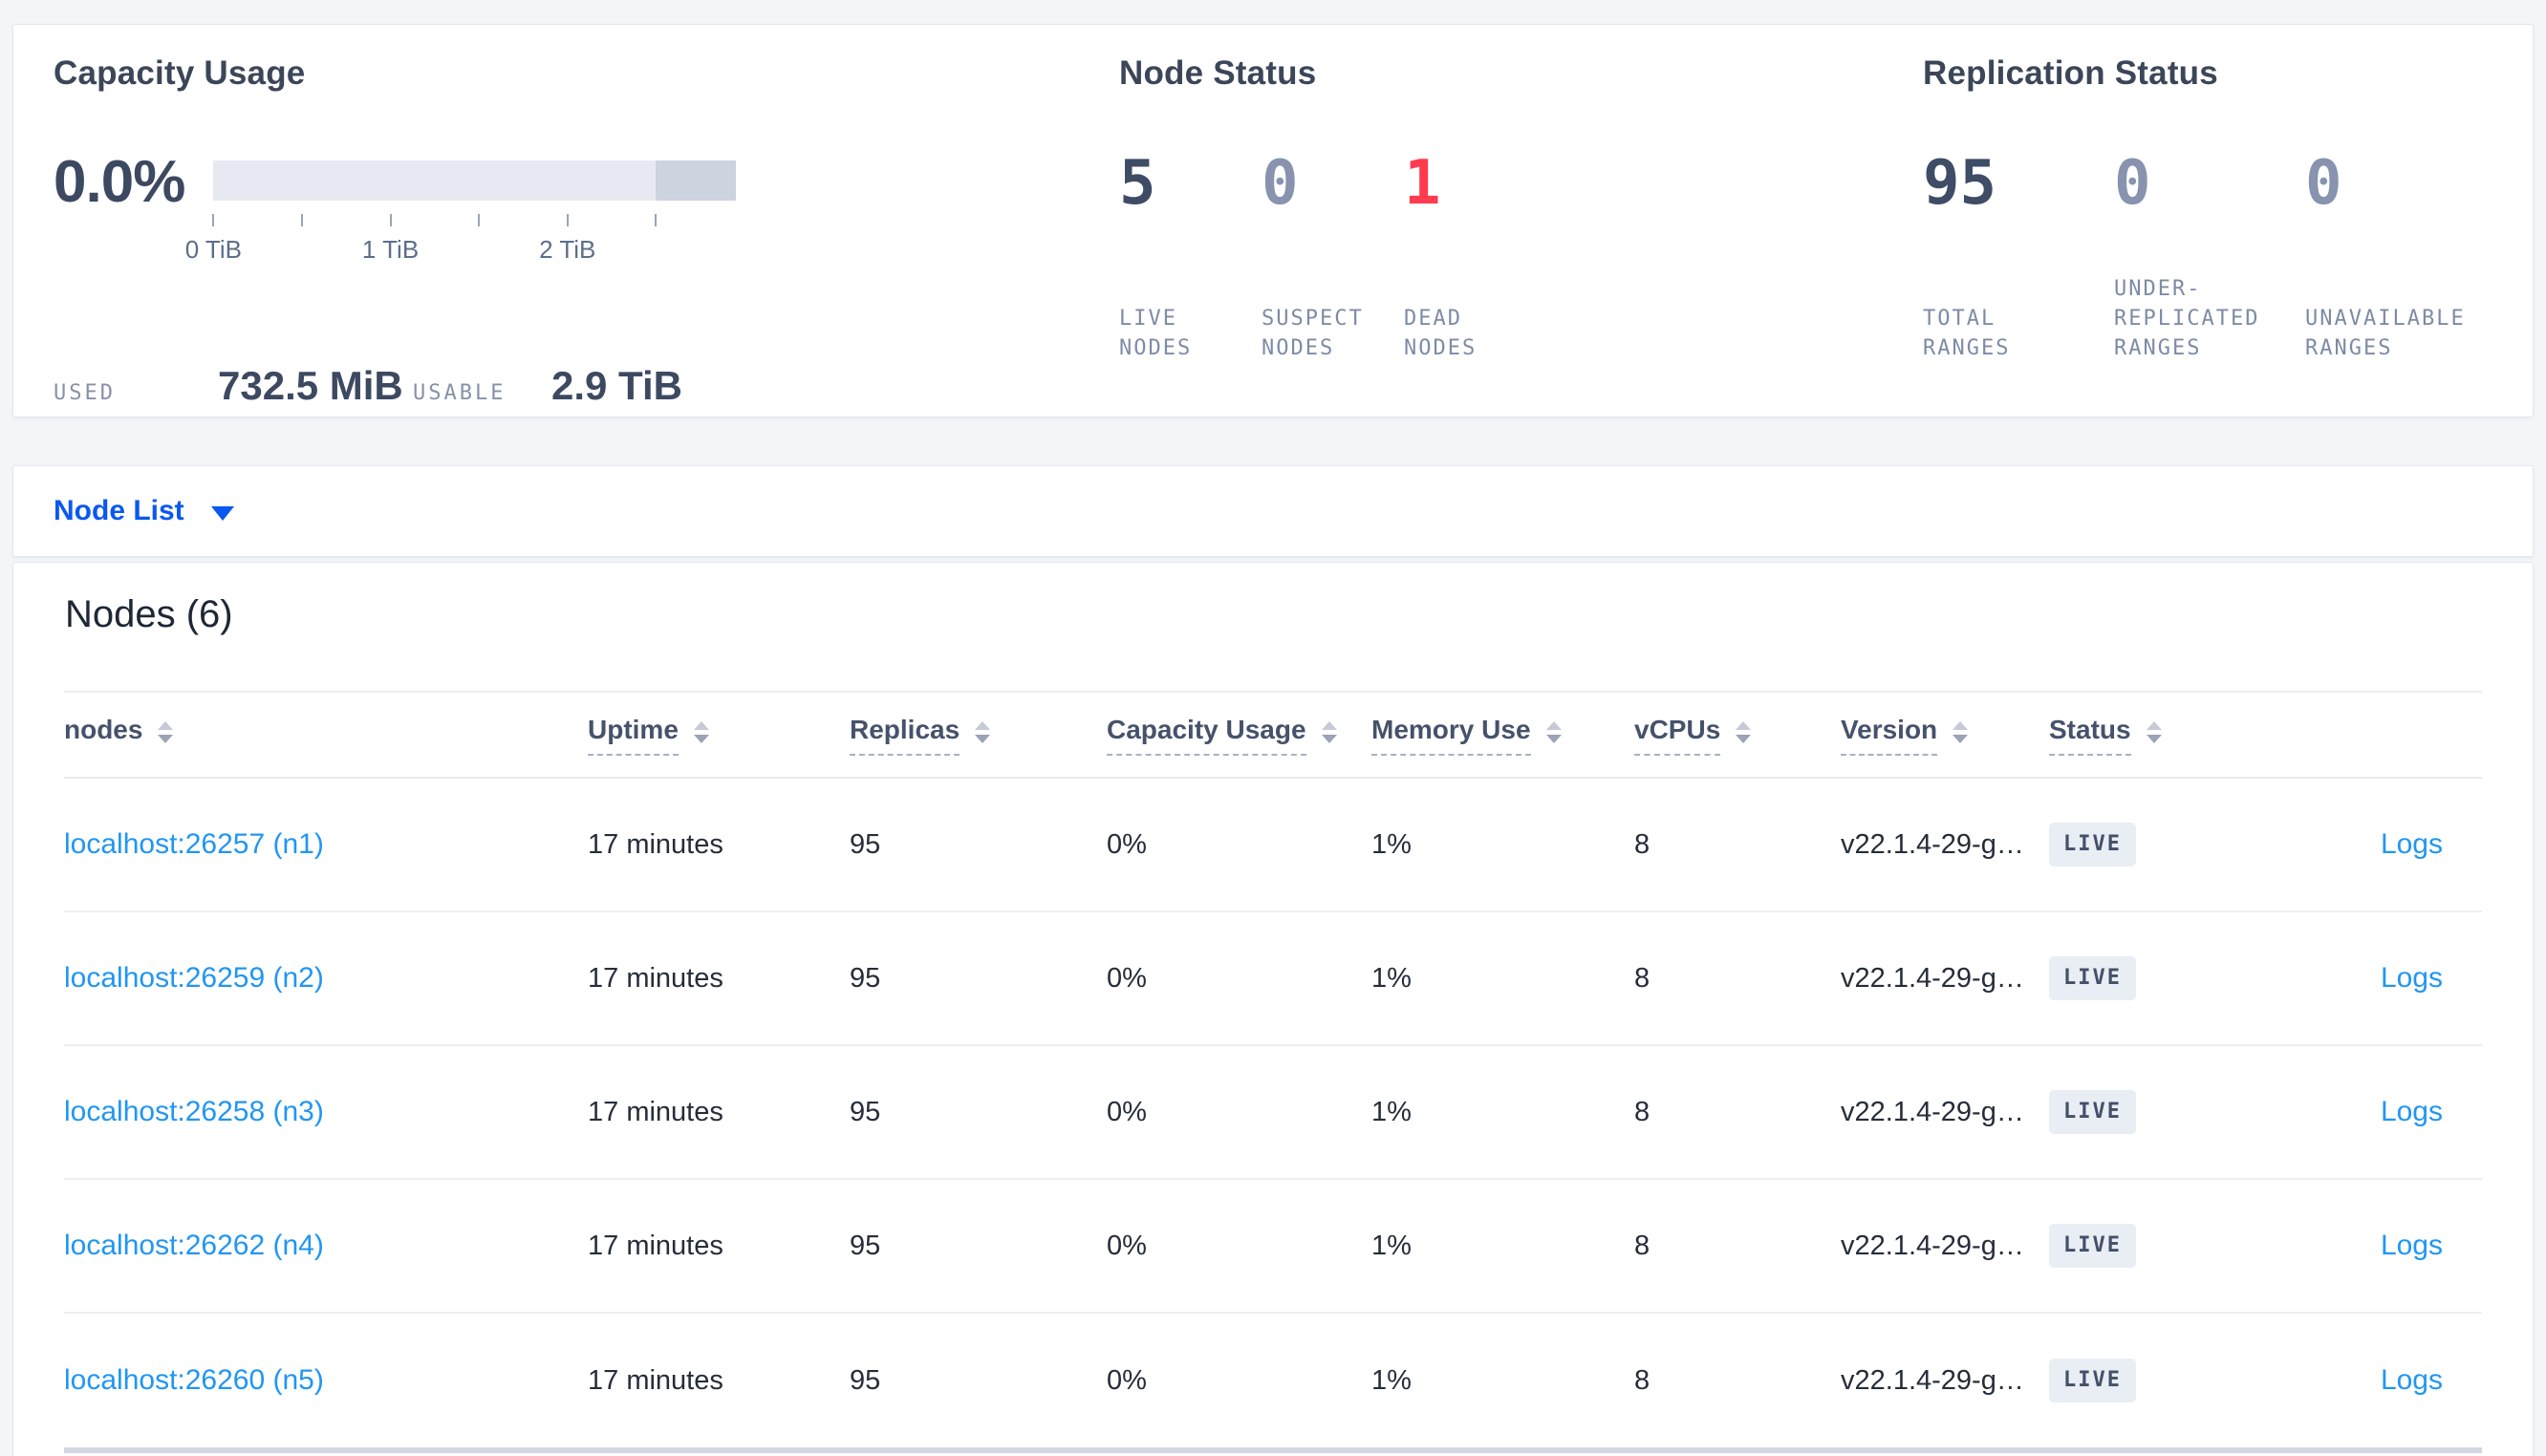 The image size is (2546, 1456). What do you see at coordinates (1273, 1450) in the screenshot?
I see `horizontal-scrollbar` at bounding box center [1273, 1450].